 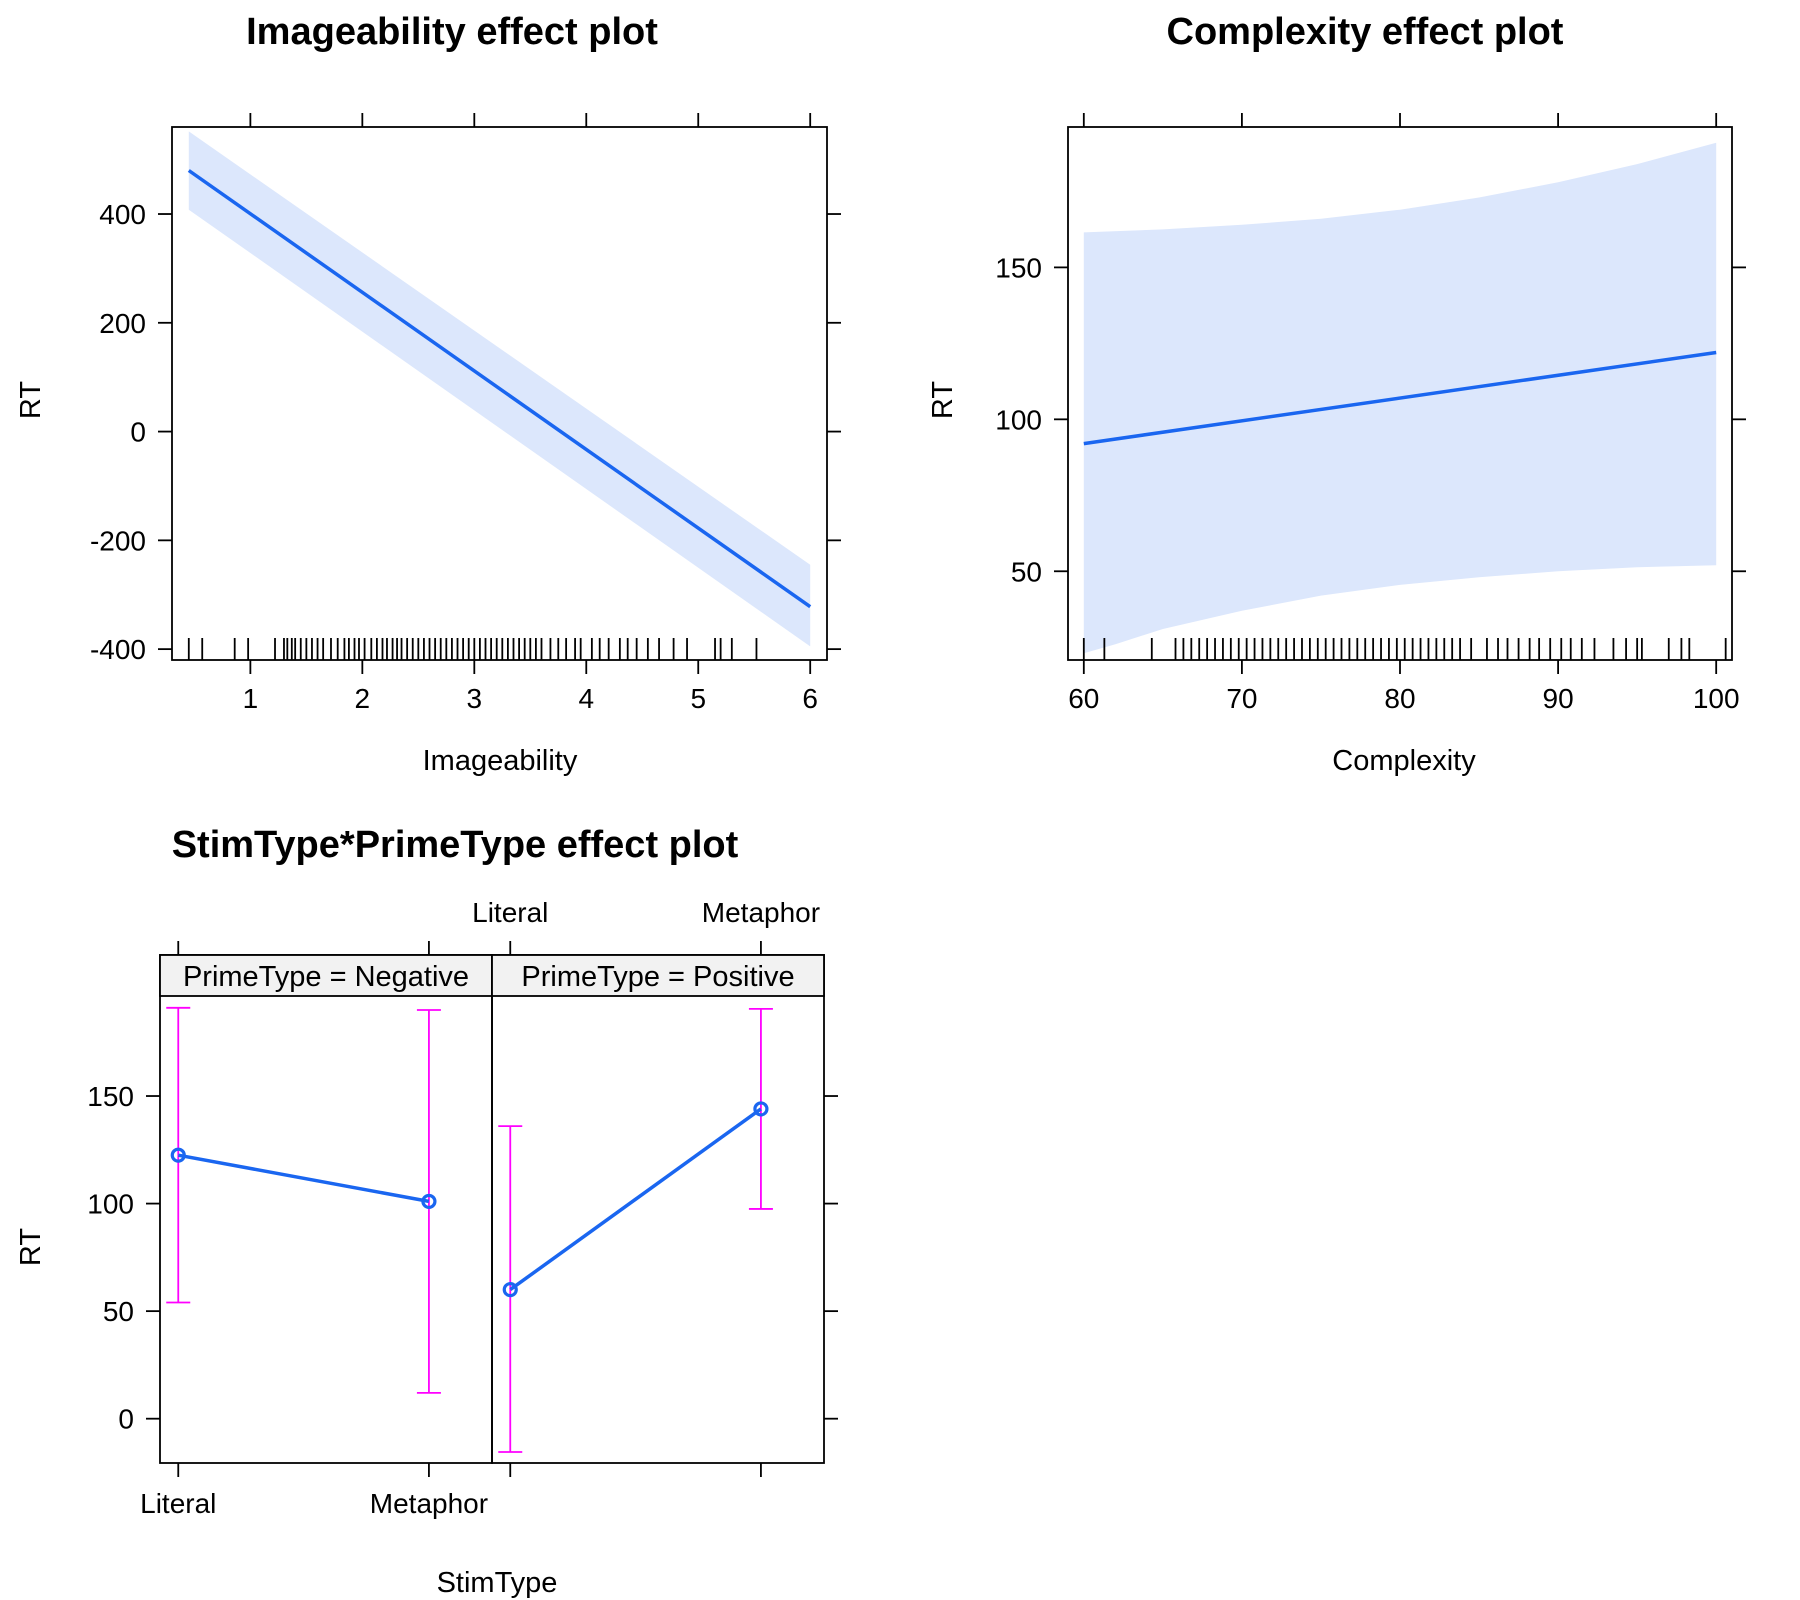 I want to click on chart-title: Imageability effect plot, so click(x=452, y=32).